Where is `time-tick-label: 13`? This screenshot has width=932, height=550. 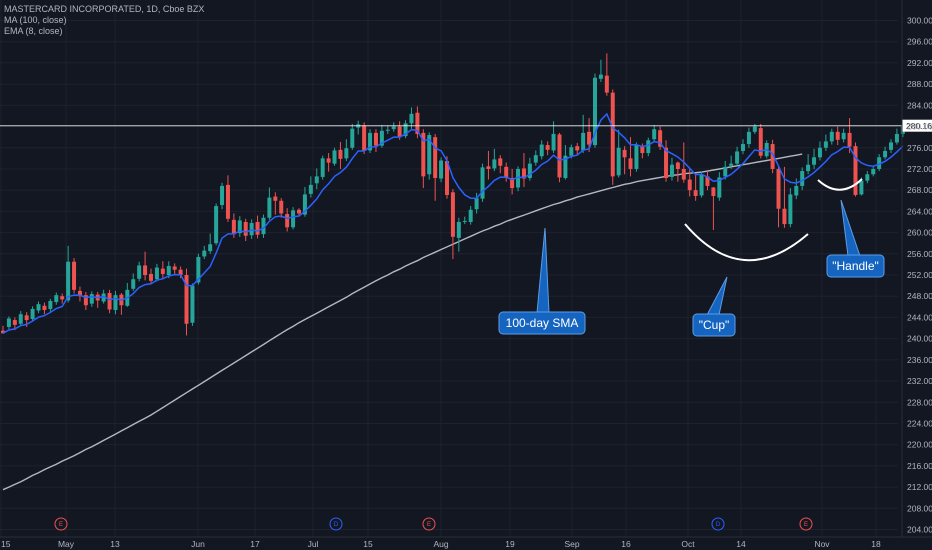
time-tick-label: 13 is located at coordinates (115, 544).